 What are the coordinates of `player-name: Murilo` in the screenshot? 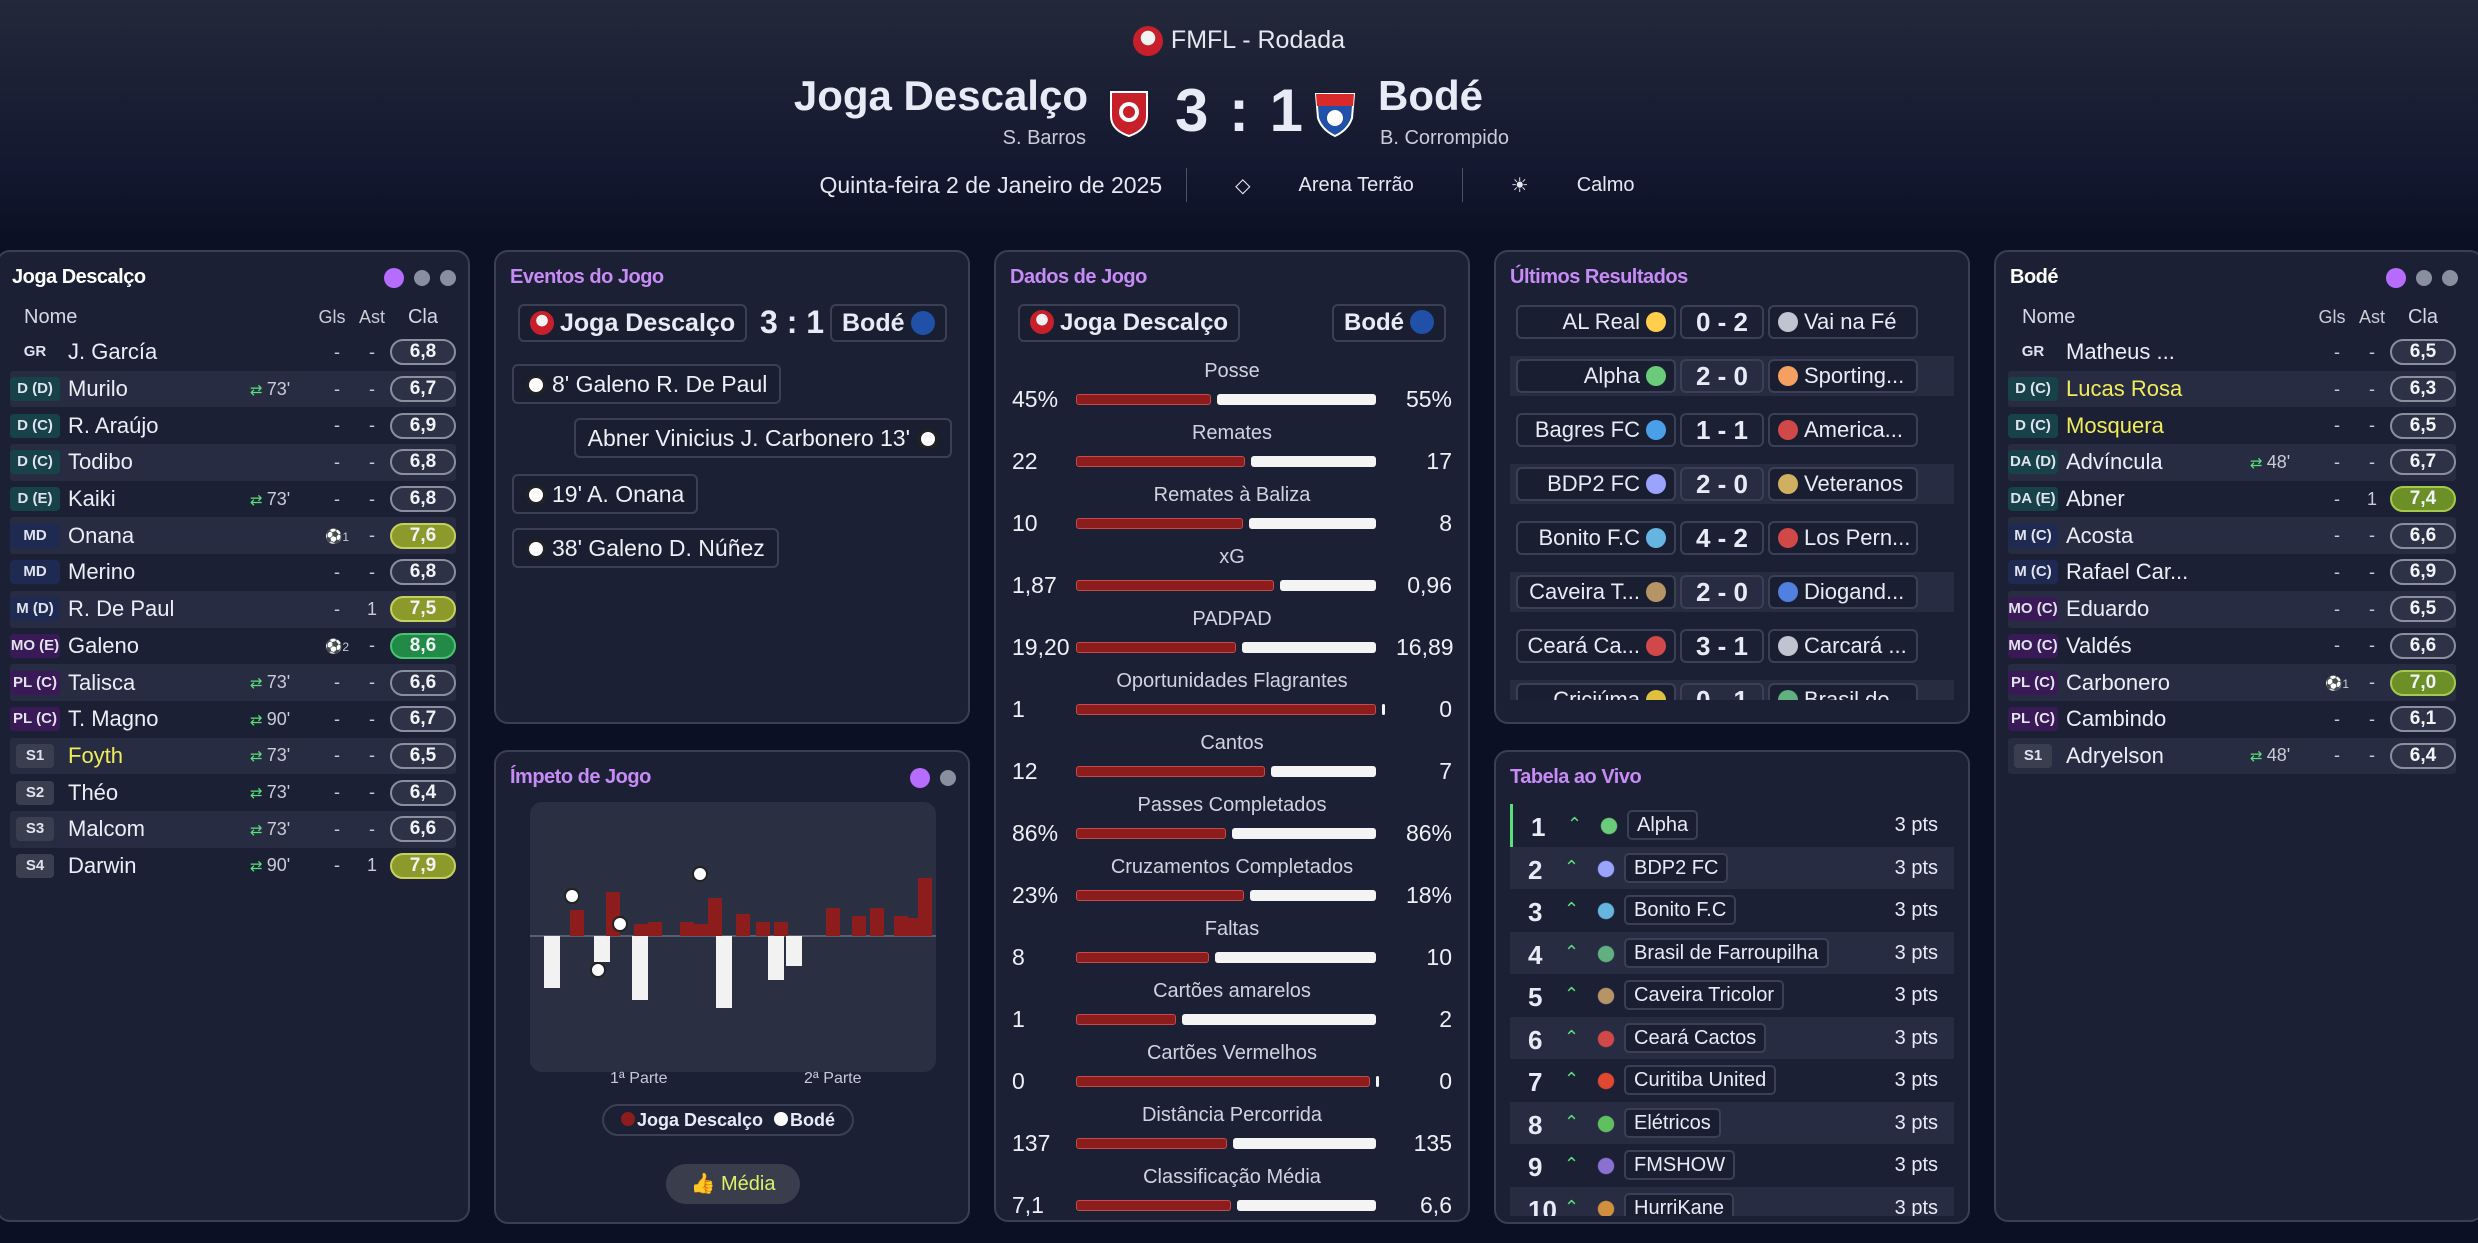 It's located at (98, 389).